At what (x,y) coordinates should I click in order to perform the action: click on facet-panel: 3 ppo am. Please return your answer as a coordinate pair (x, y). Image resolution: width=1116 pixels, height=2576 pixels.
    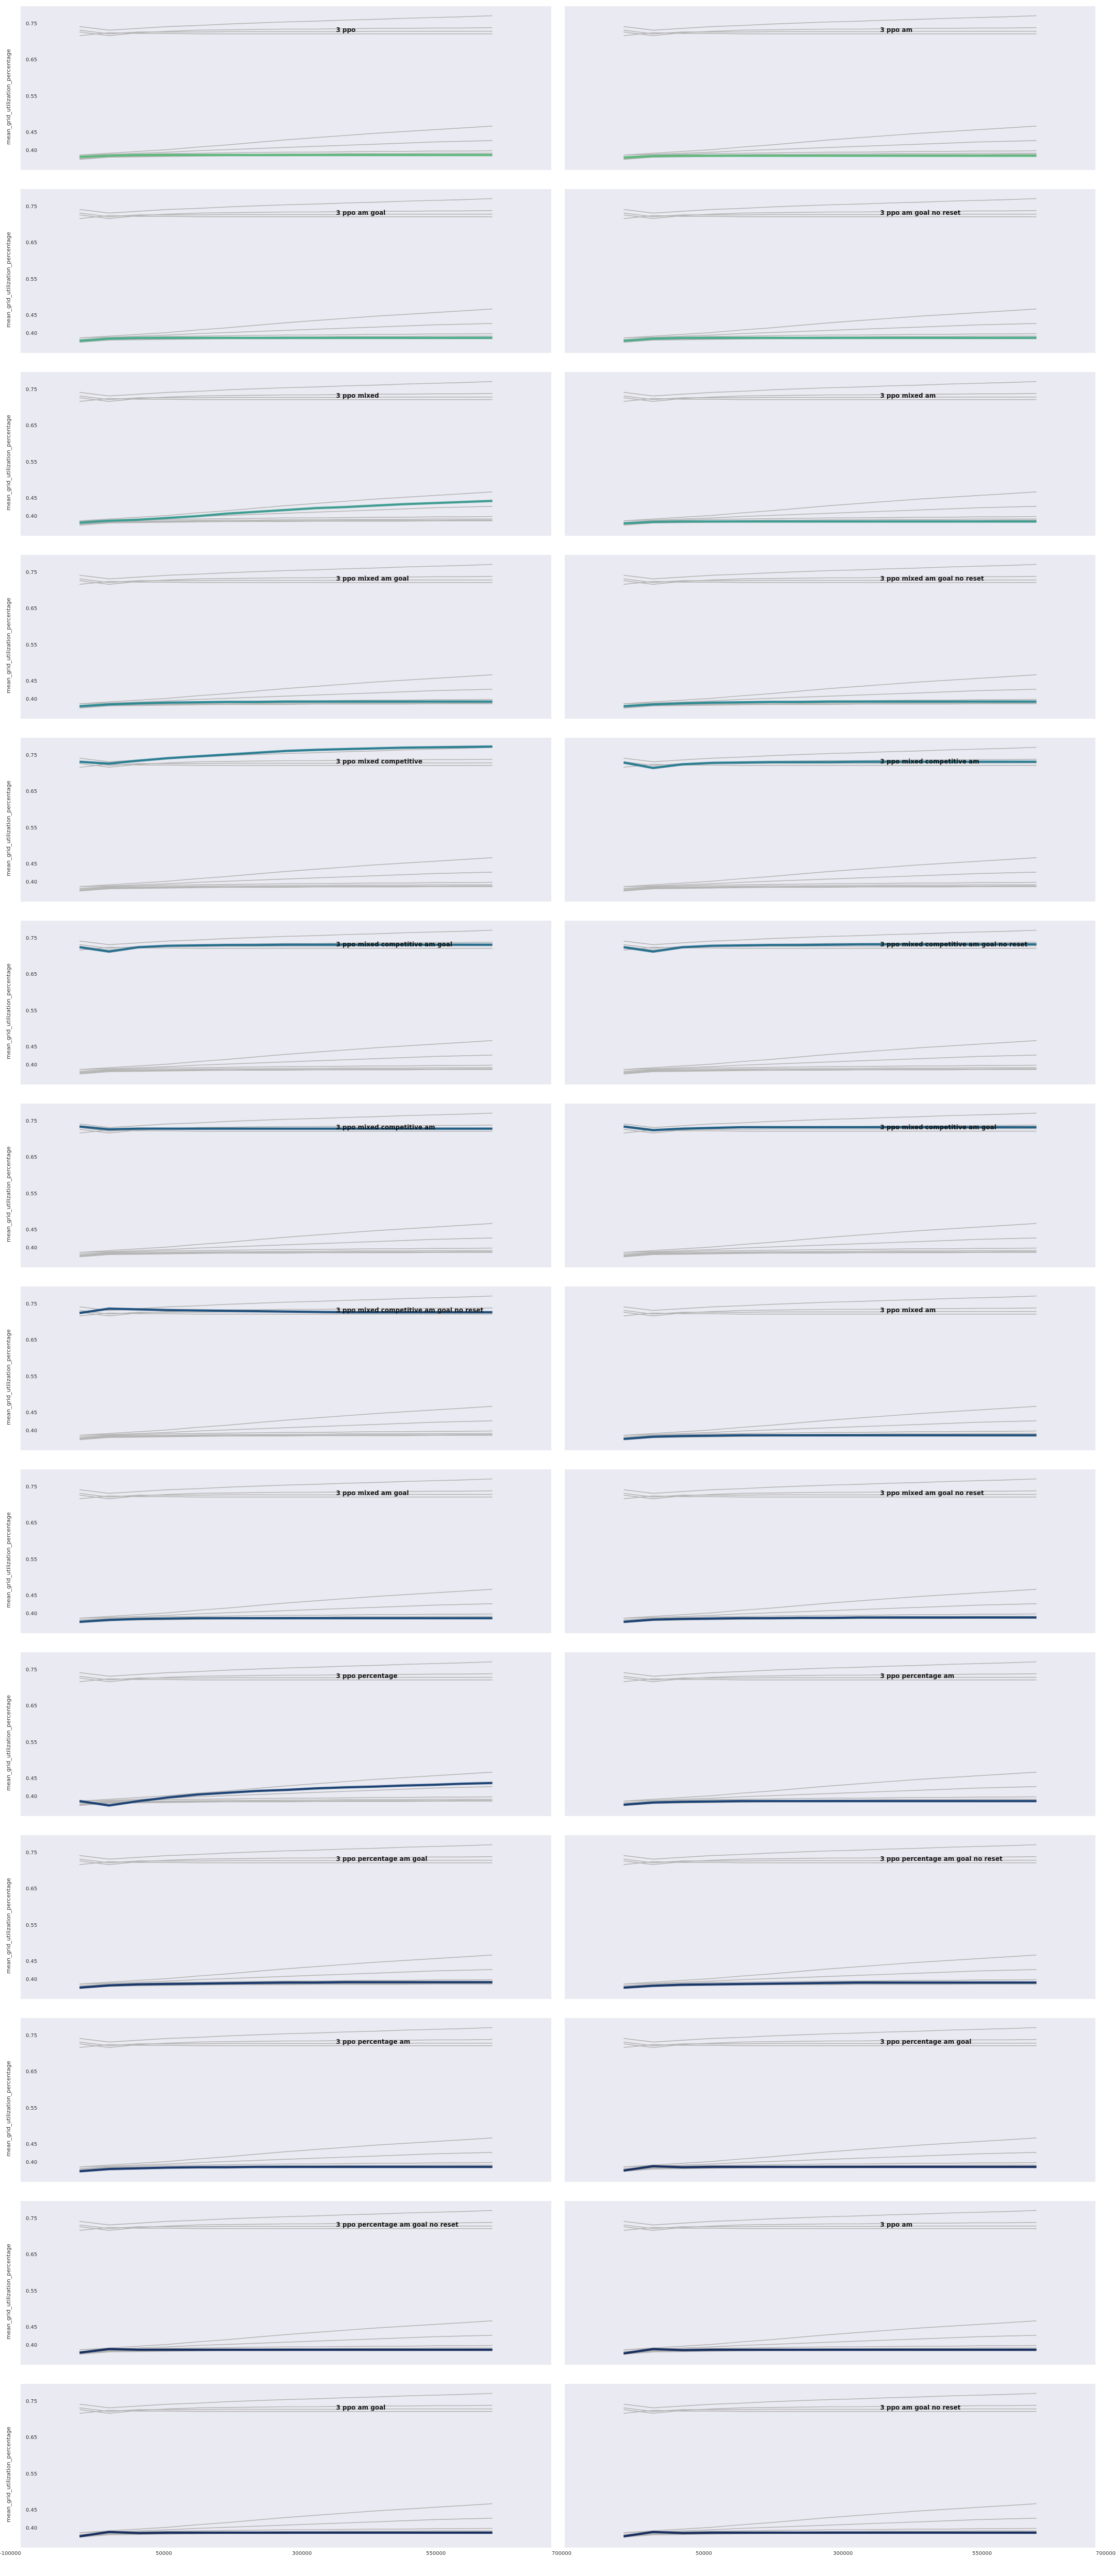
    Looking at the image, I should click on (830, 88).